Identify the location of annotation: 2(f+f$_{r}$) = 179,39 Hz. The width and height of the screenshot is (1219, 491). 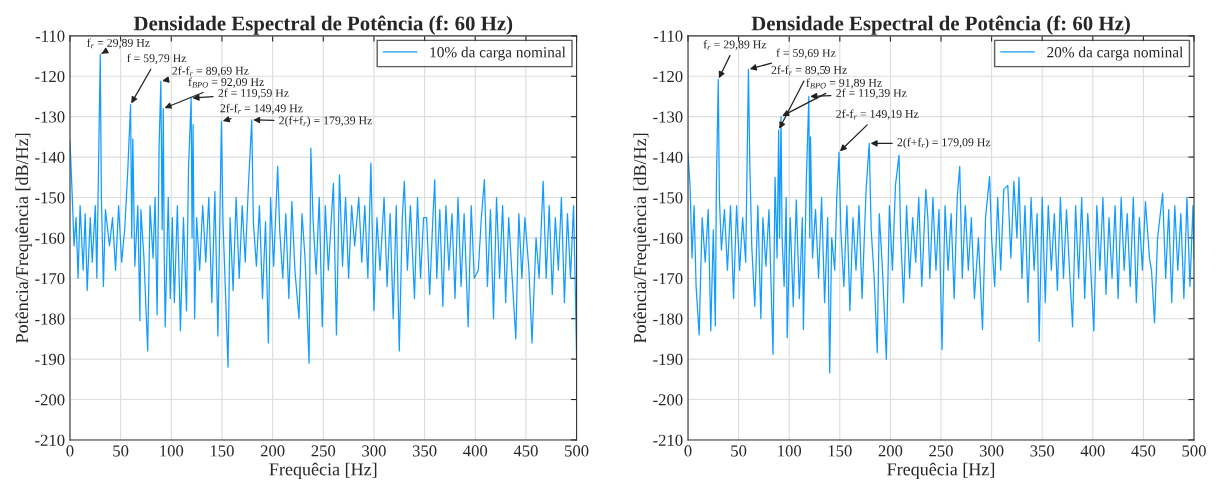
(325, 121).